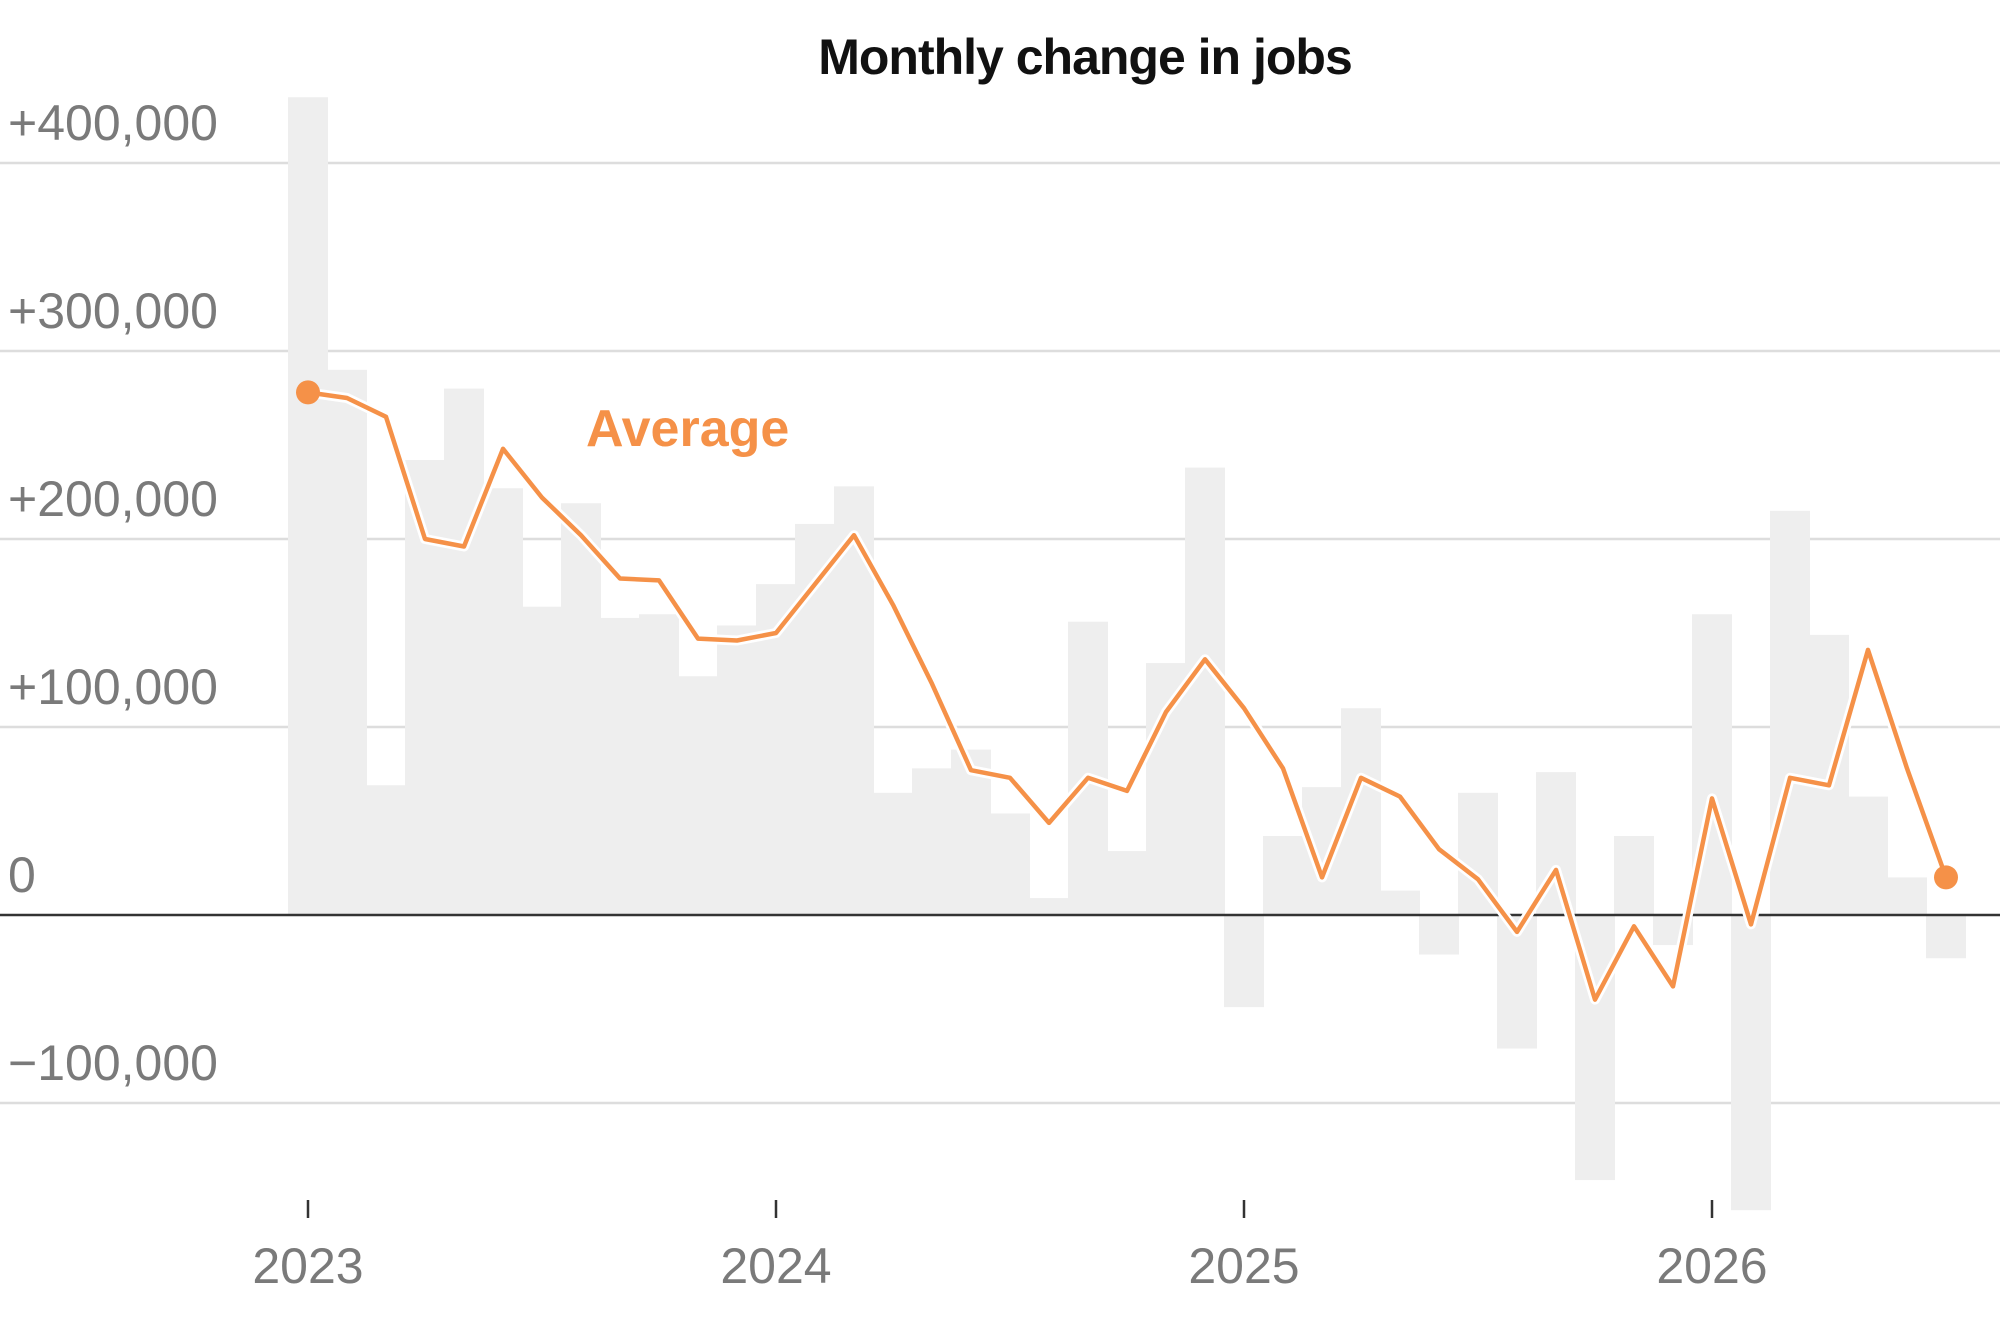  I want to click on x-tick-label: 2024, so click(775, 1266).